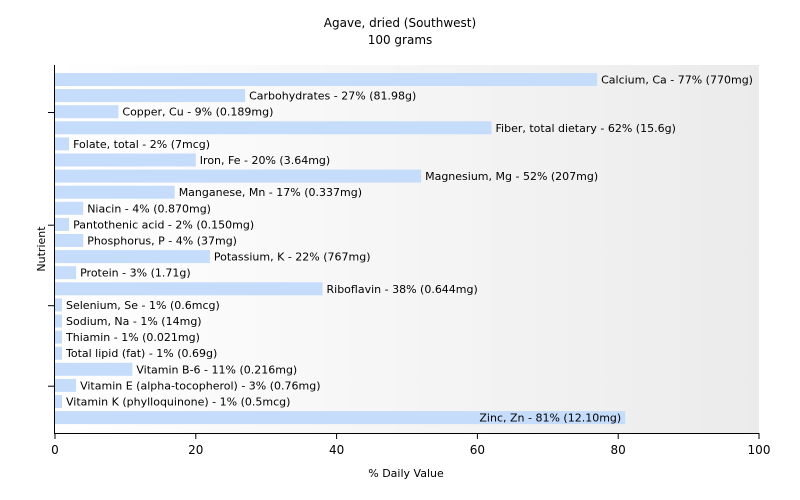  Describe the element at coordinates (55, 450) in the screenshot. I see `x-tick-label: 0` at that location.